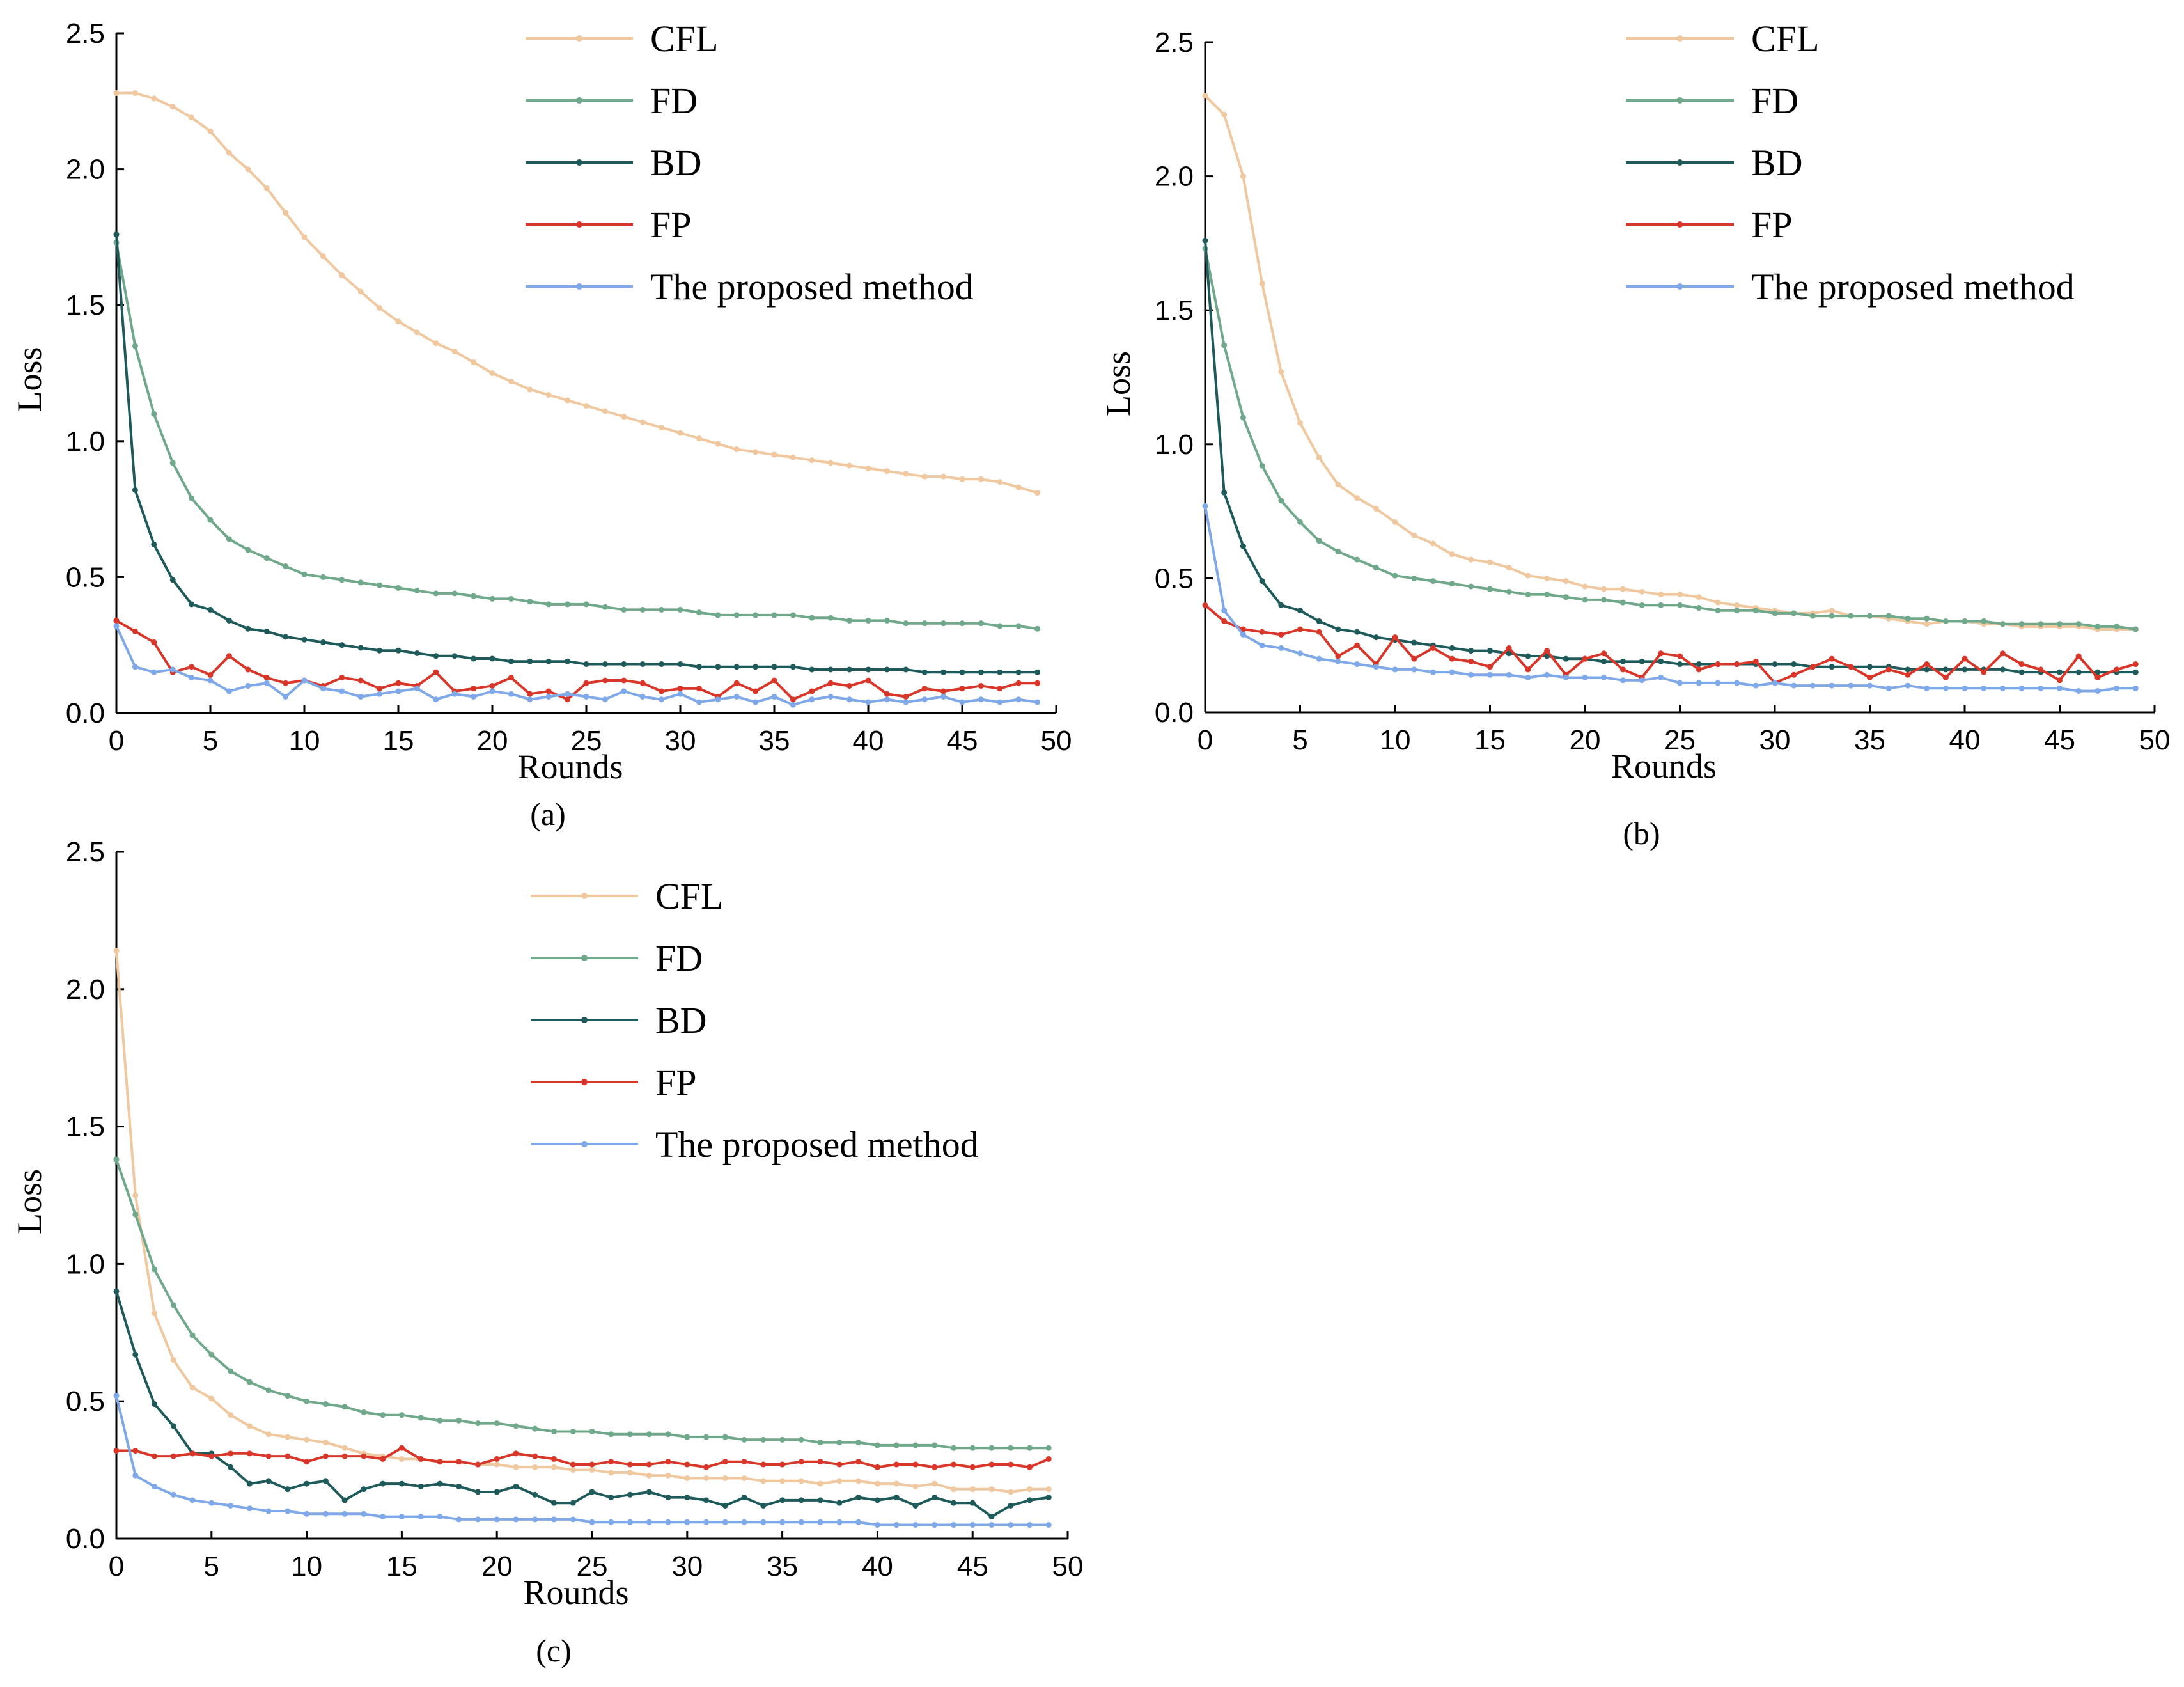 The image size is (2184, 1687). Describe the element at coordinates (1670, 644) in the screenshot. I see `series-line` at that location.